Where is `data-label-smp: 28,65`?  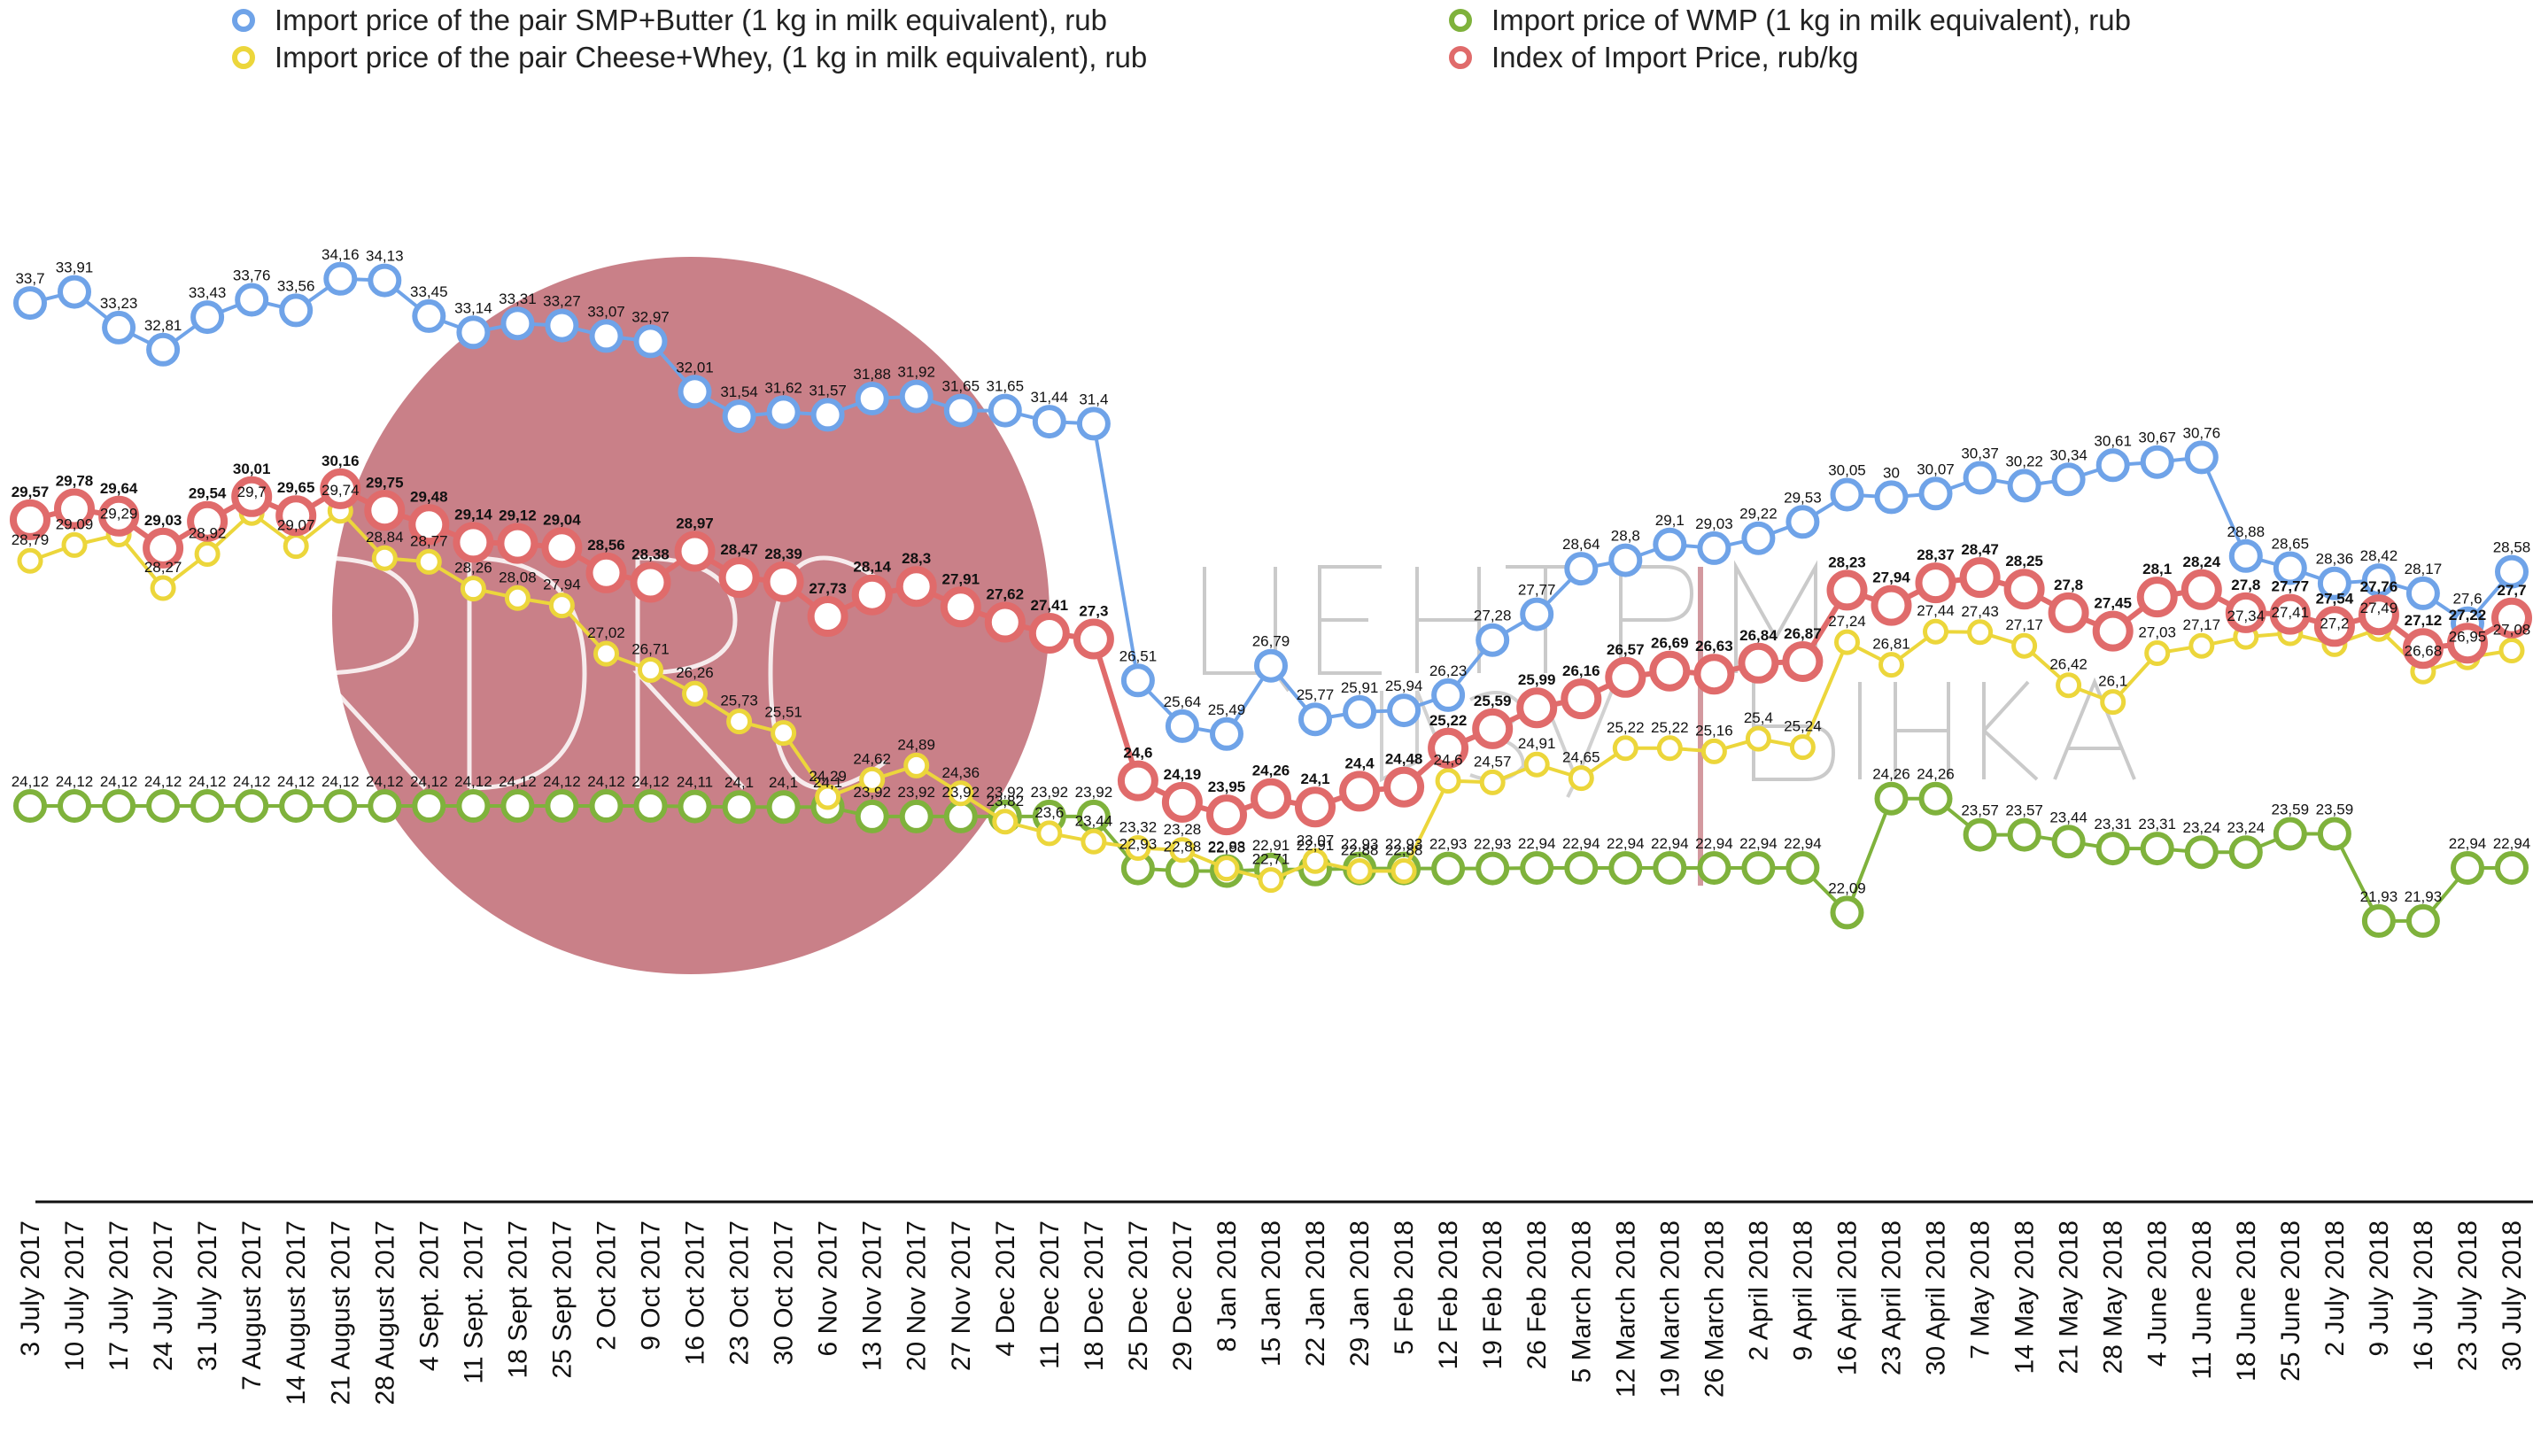
data-label-smp: 28,65 is located at coordinates (2291, 544).